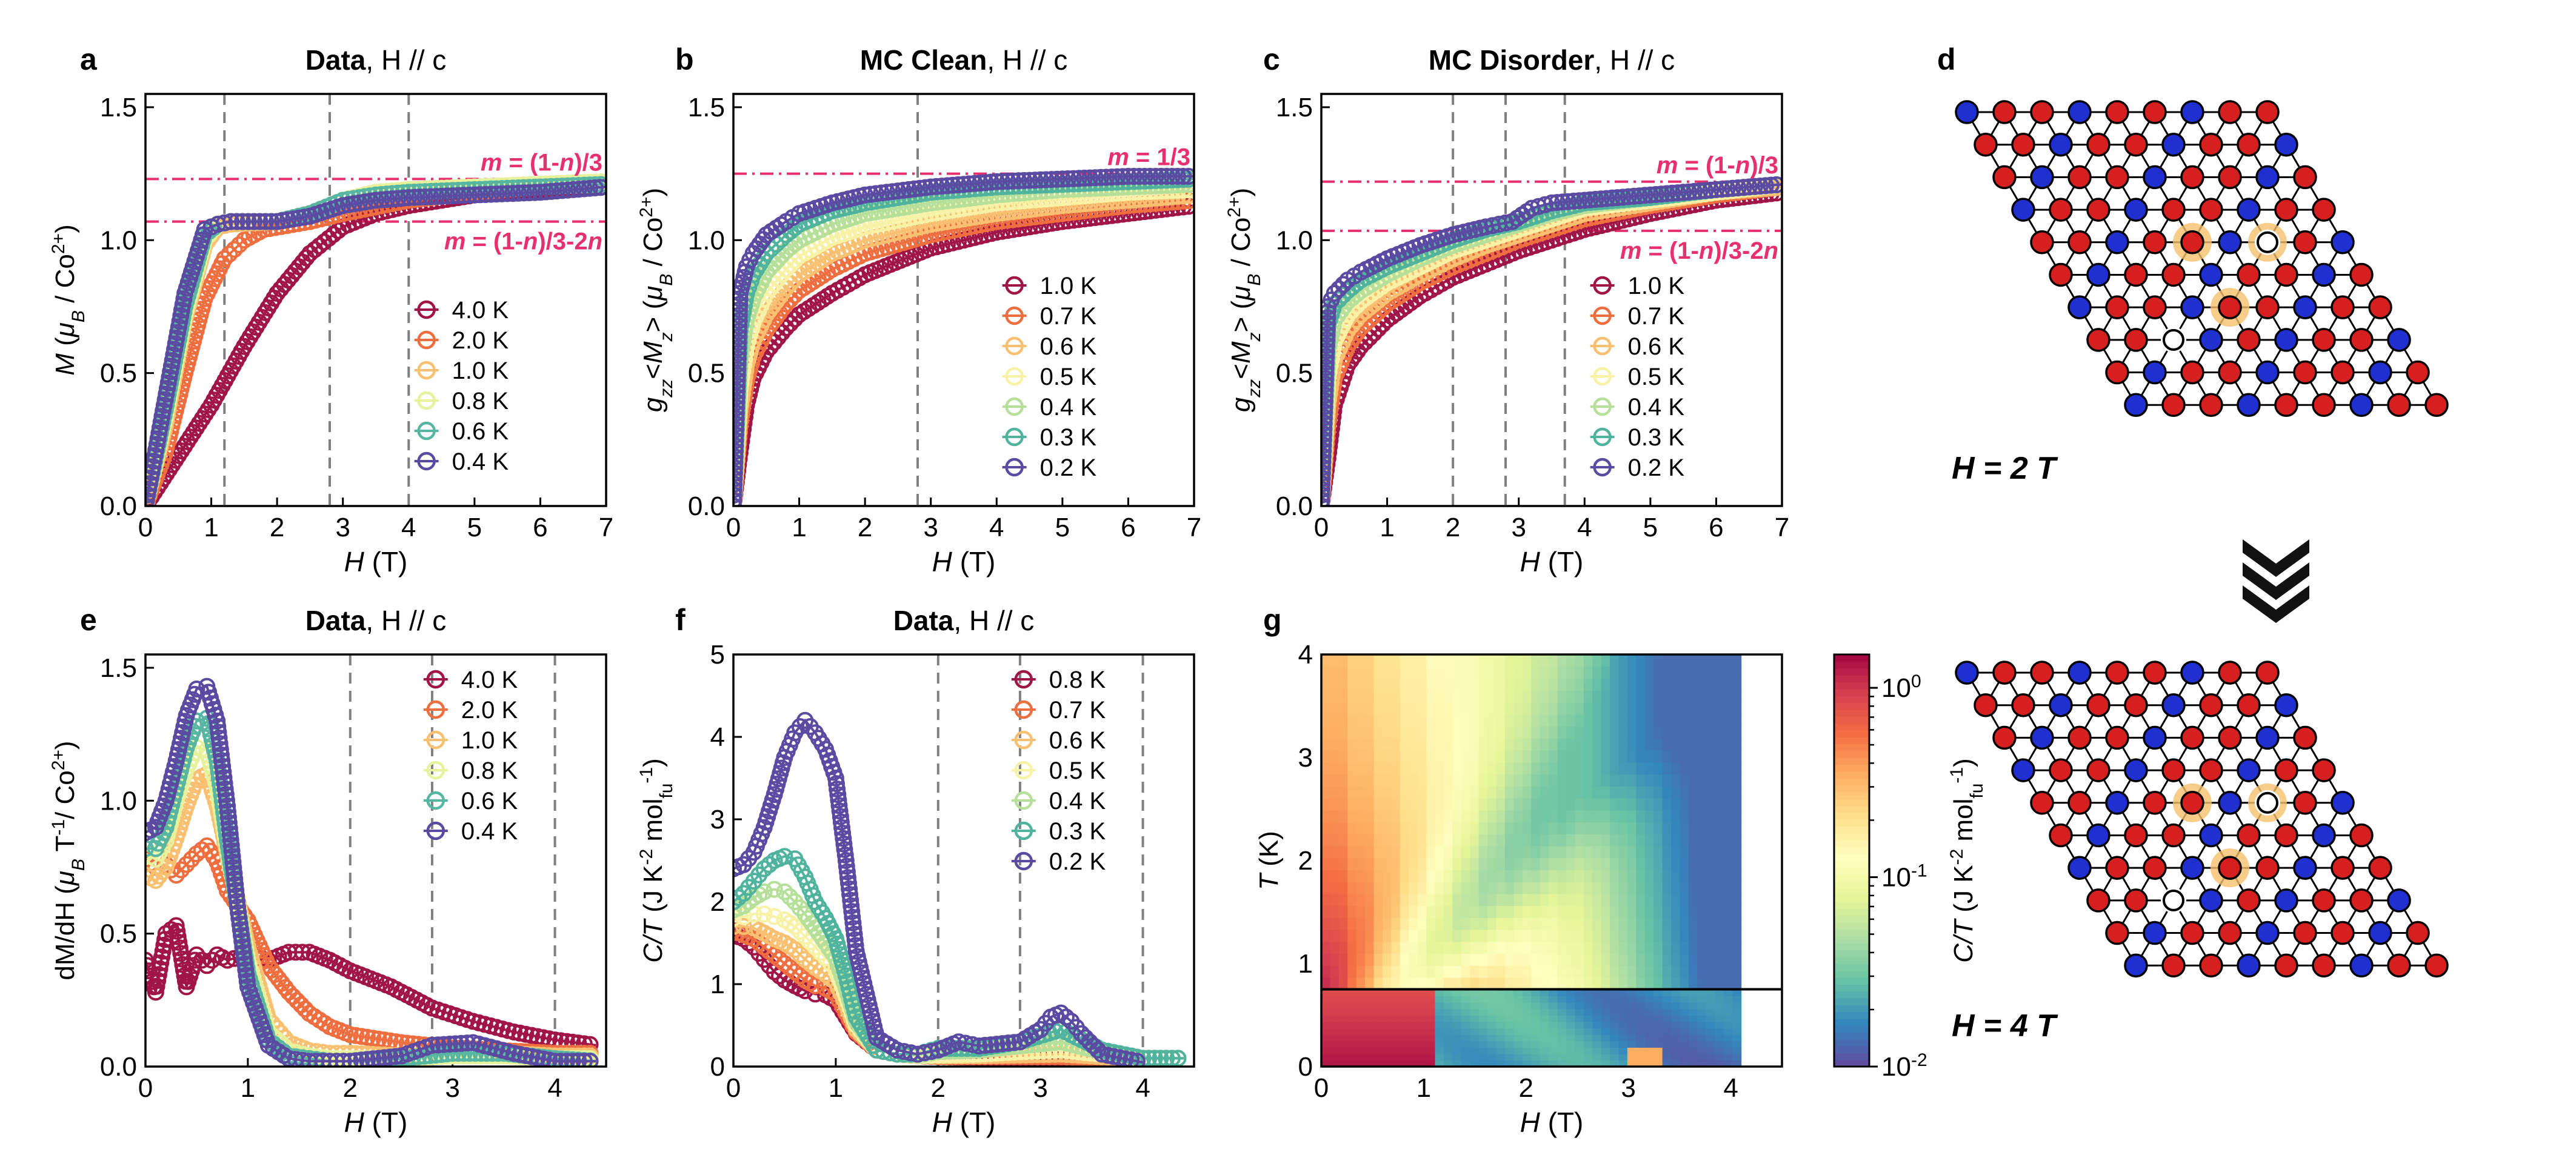 The width and height of the screenshot is (2576, 1172). Describe the element at coordinates (1321, 1088) in the screenshot. I see `x-tick-label: 0` at that location.